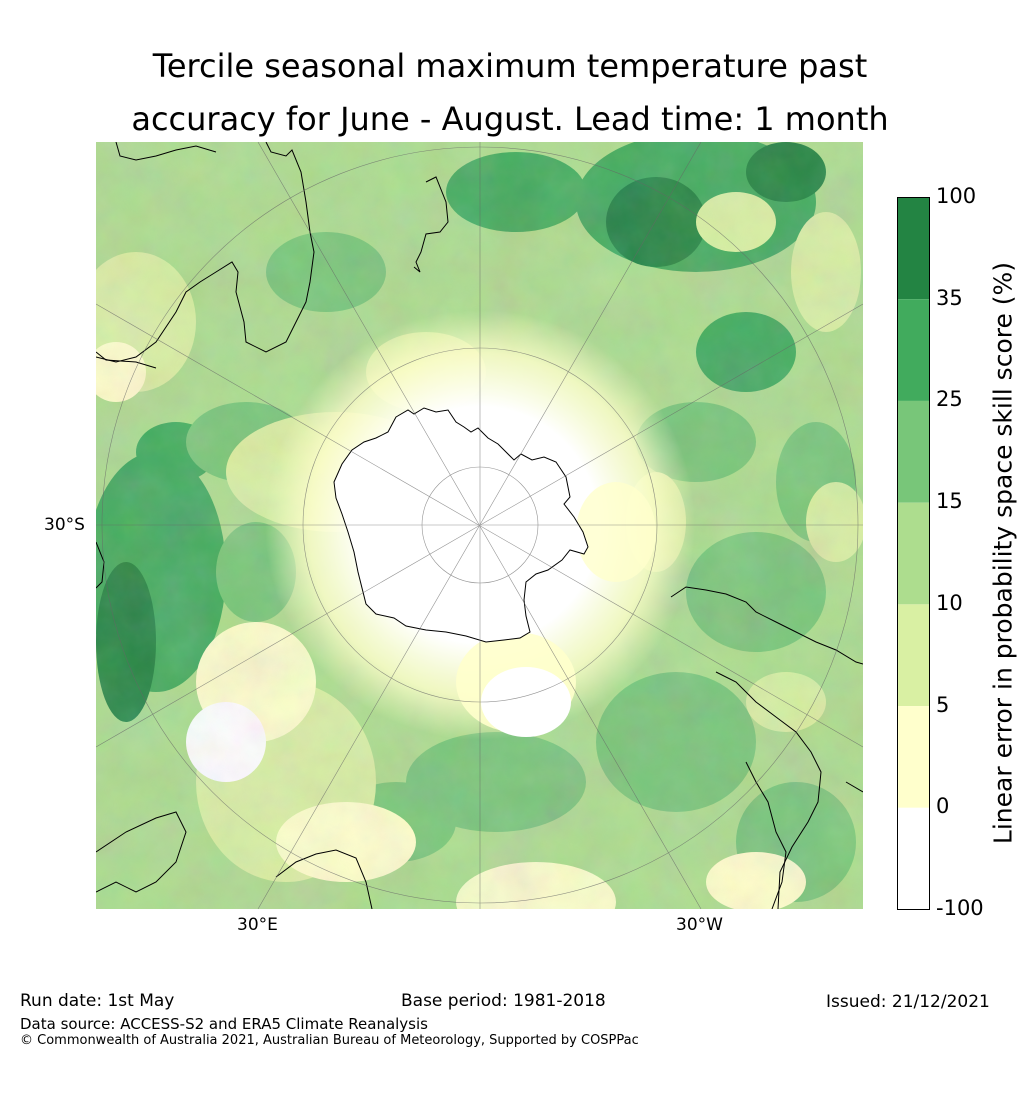 Image resolution: width=1020 pixels, height=1095 pixels. What do you see at coordinates (943, 806) in the screenshot?
I see `colorbar-tick-label: 0` at bounding box center [943, 806].